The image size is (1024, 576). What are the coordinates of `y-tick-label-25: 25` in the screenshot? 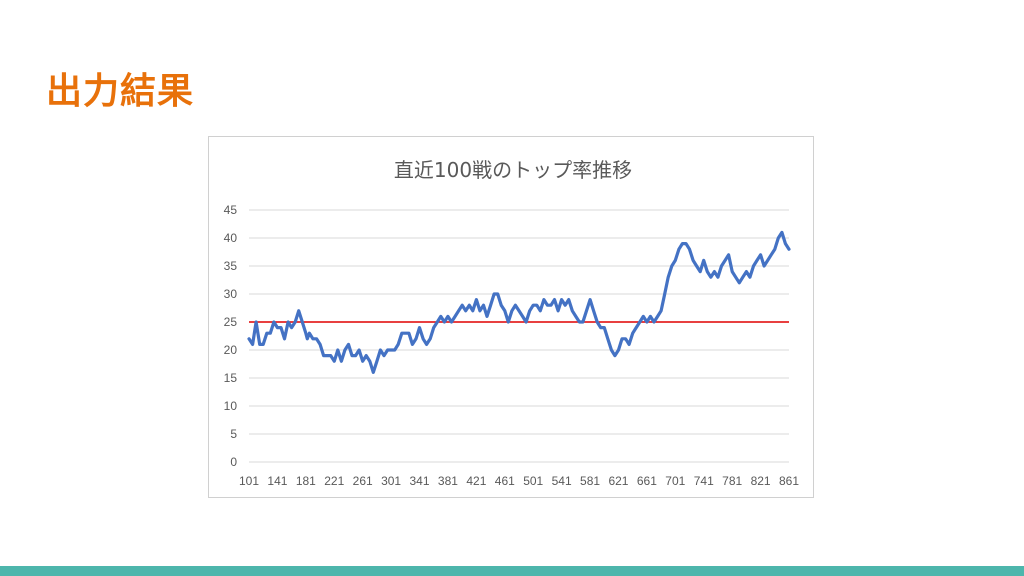 It's located at (231, 322).